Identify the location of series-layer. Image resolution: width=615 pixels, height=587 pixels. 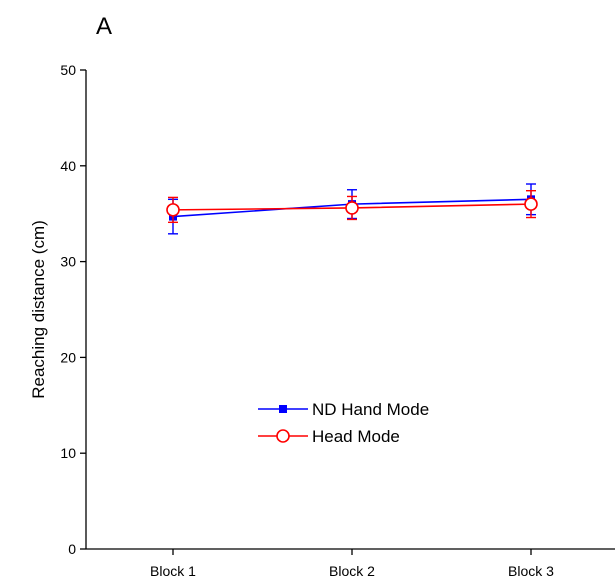
(352, 209).